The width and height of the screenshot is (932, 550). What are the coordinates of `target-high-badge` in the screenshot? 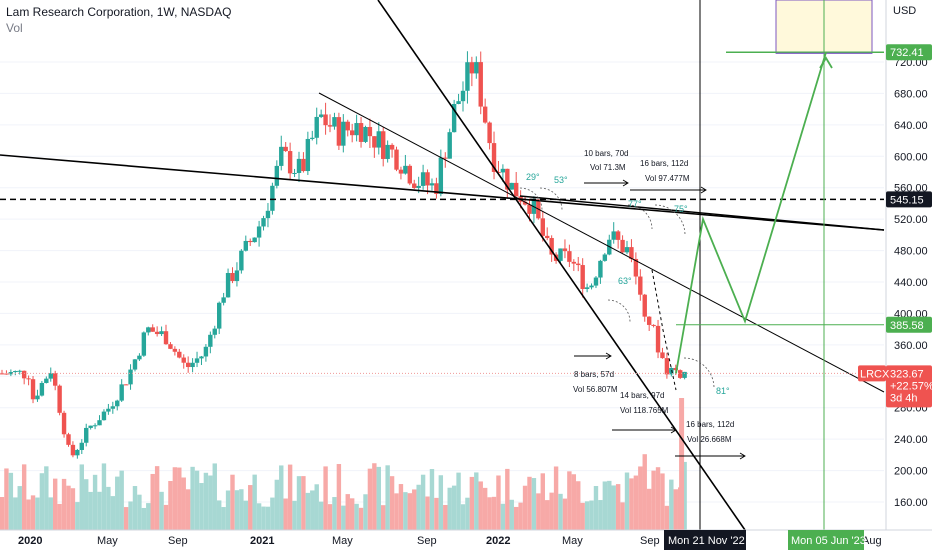 It's located at (909, 52).